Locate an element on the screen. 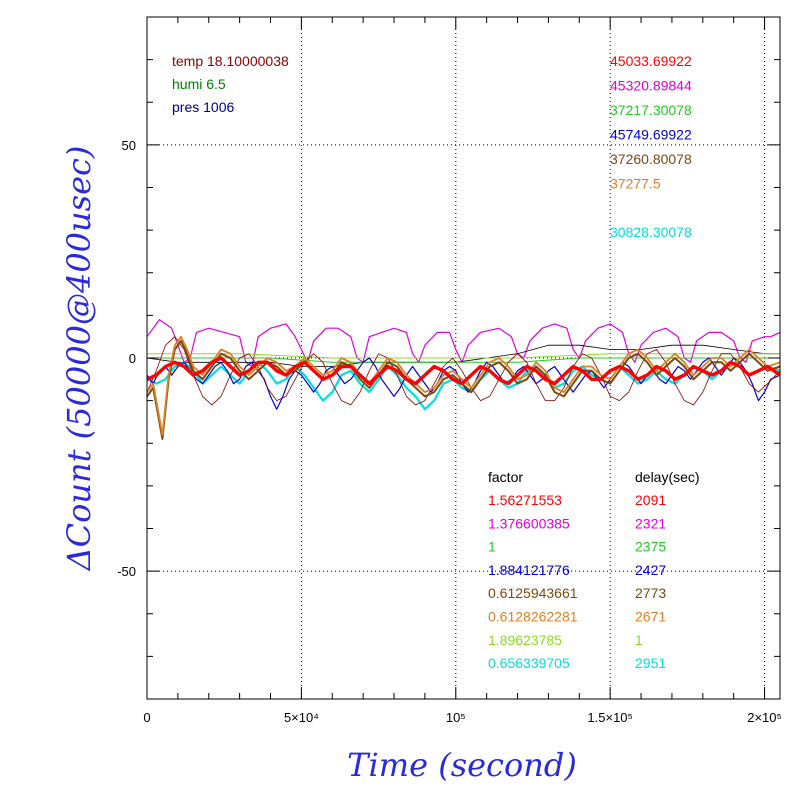 This screenshot has width=797, height=797. x-axis-title: Time (second) is located at coordinates (462, 765).